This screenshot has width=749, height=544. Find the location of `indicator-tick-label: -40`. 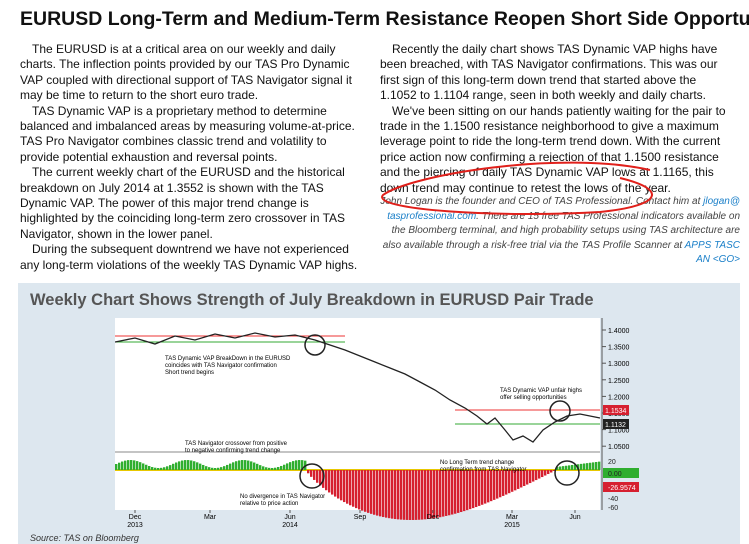

indicator-tick-label: -40 is located at coordinates (613, 499).